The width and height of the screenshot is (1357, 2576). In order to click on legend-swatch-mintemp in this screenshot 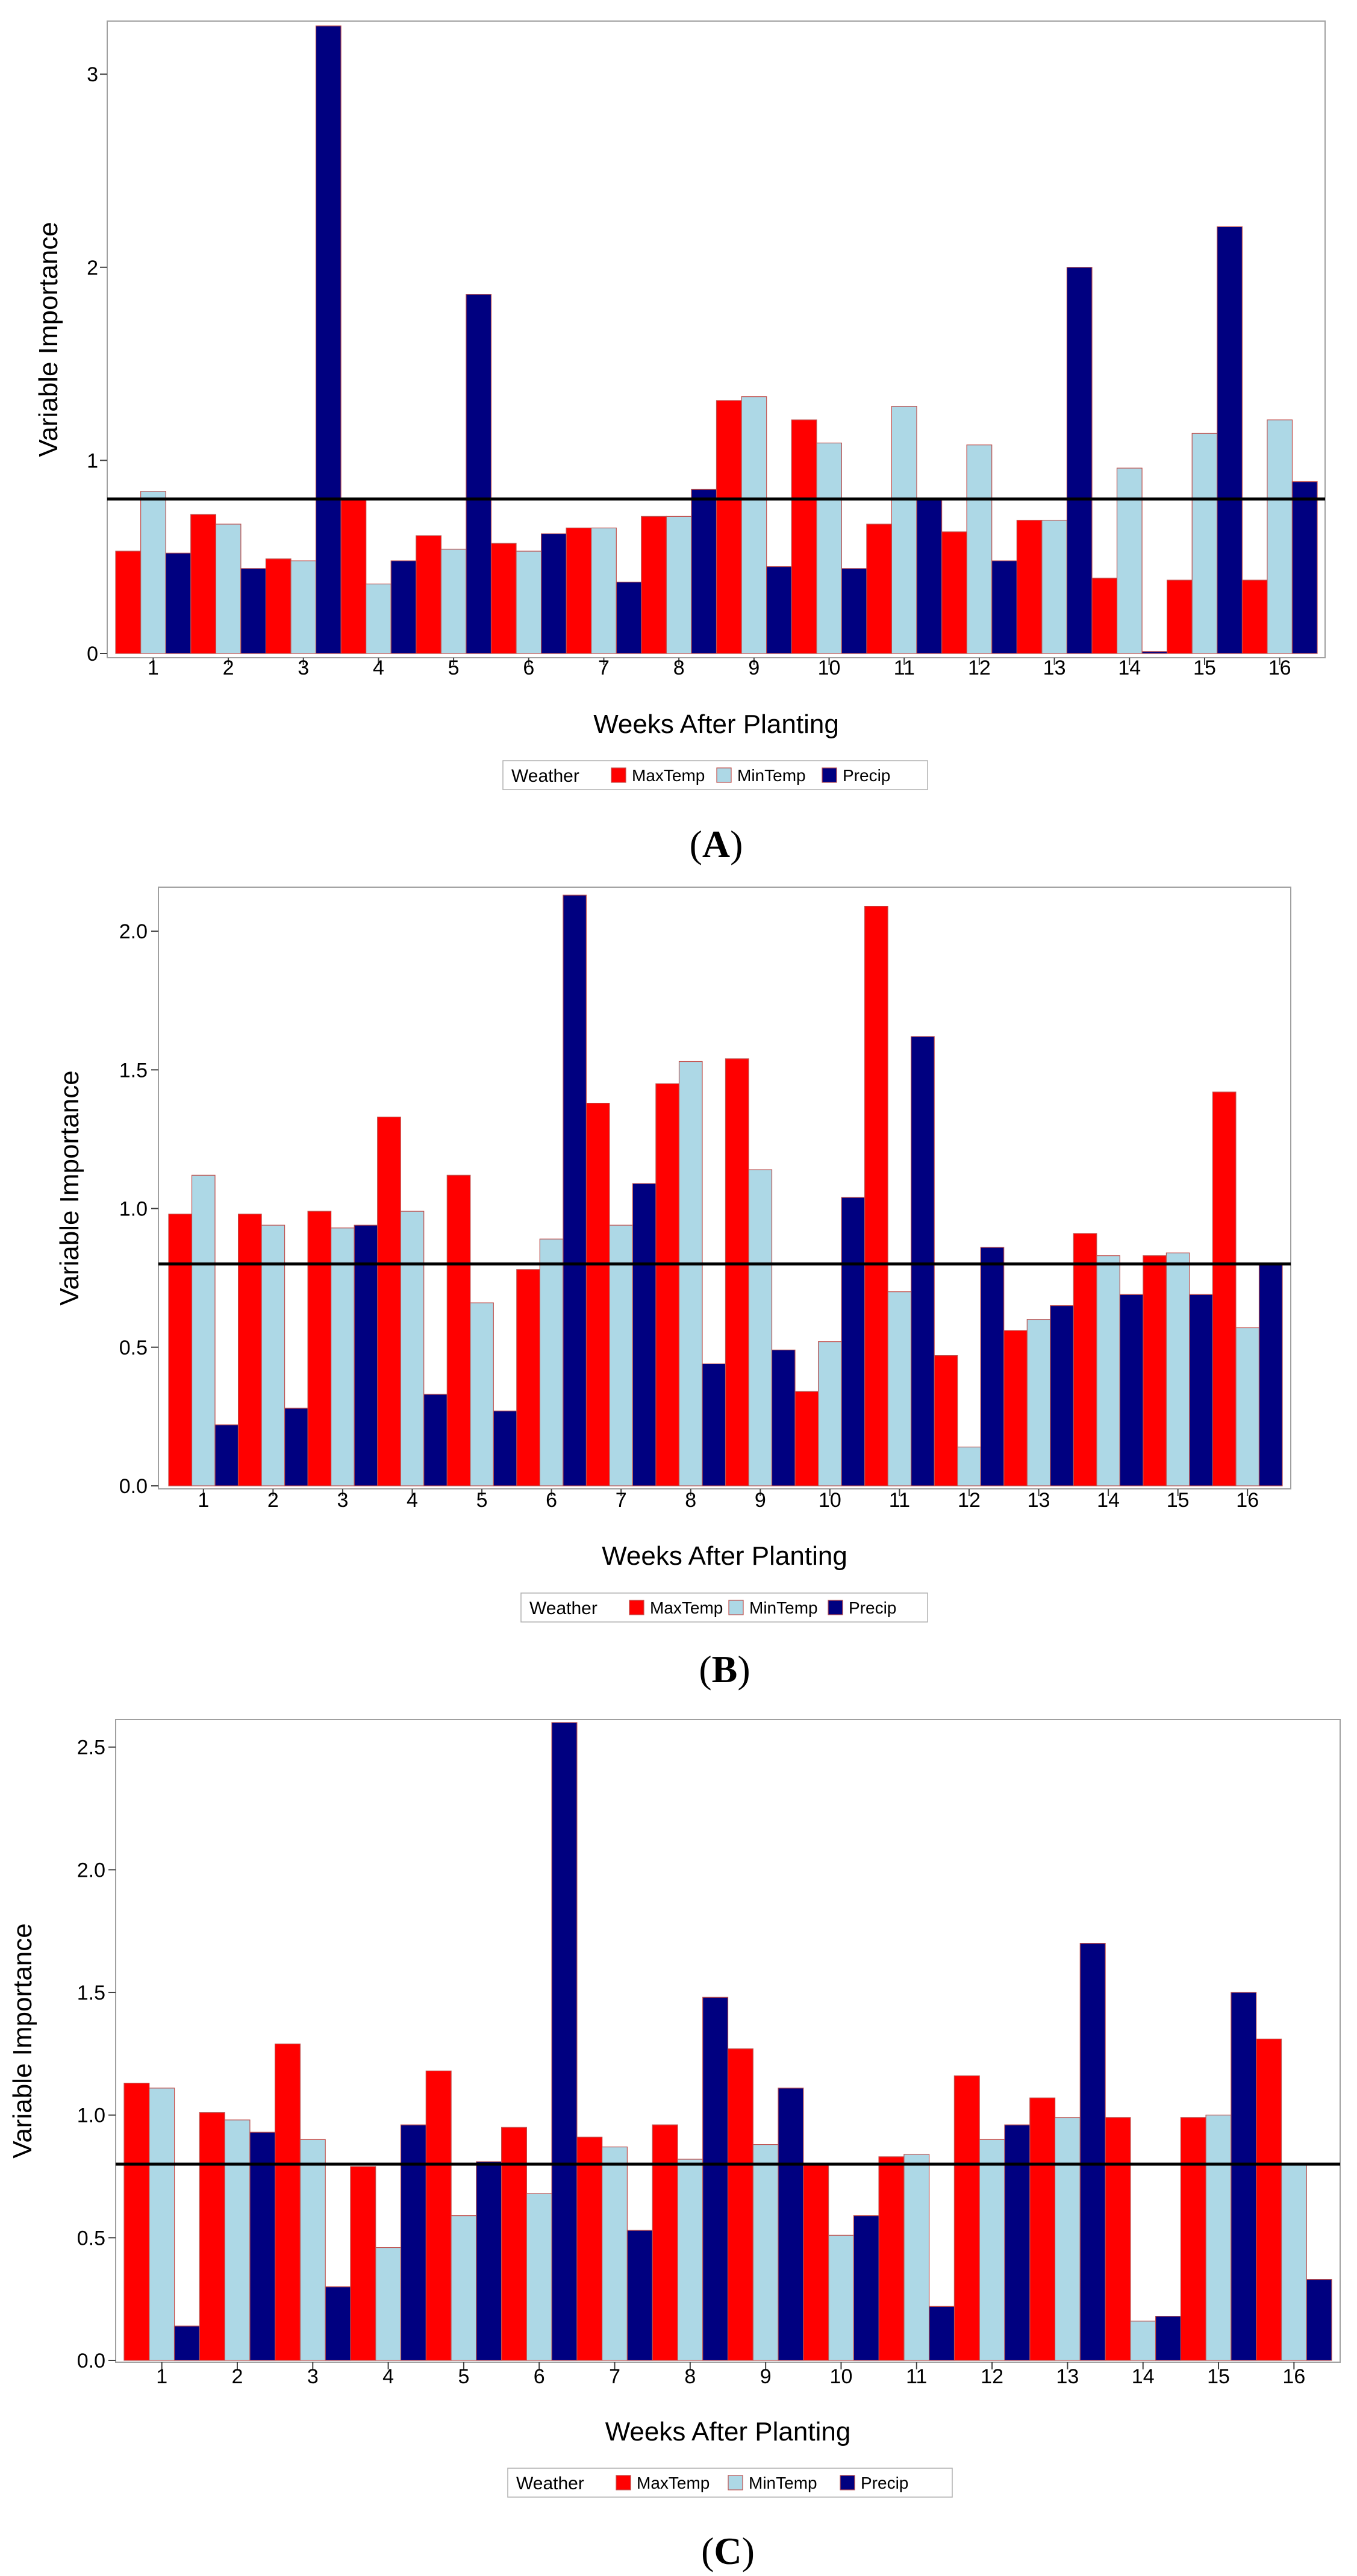, I will do `click(736, 2482)`.